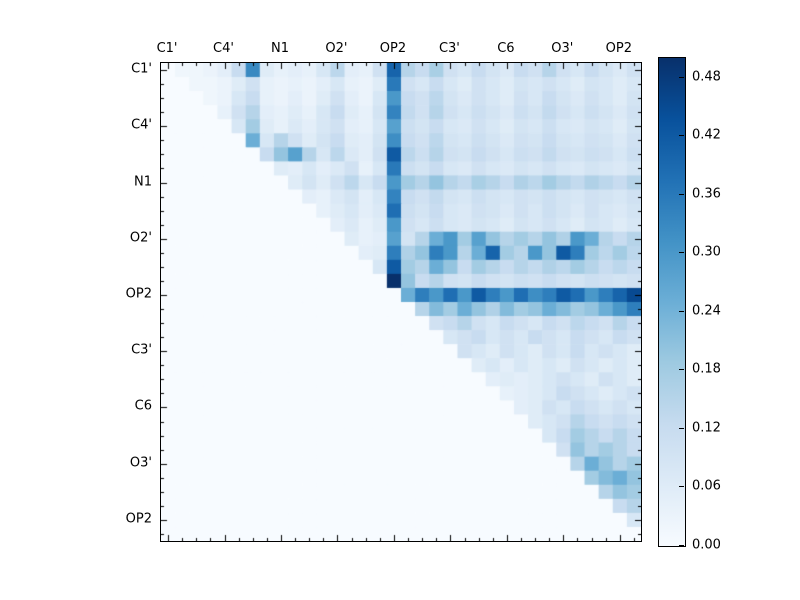 The width and height of the screenshot is (800, 600). What do you see at coordinates (280, 48) in the screenshot?
I see `x-tick-label: N1` at bounding box center [280, 48].